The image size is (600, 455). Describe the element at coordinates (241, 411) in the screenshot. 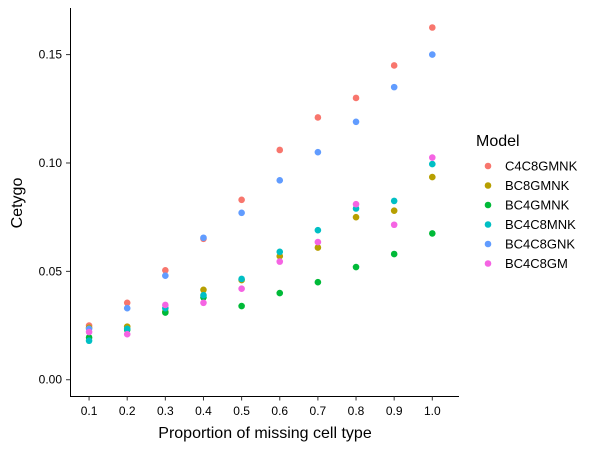

I see `x-tick-label: 0.5` at that location.